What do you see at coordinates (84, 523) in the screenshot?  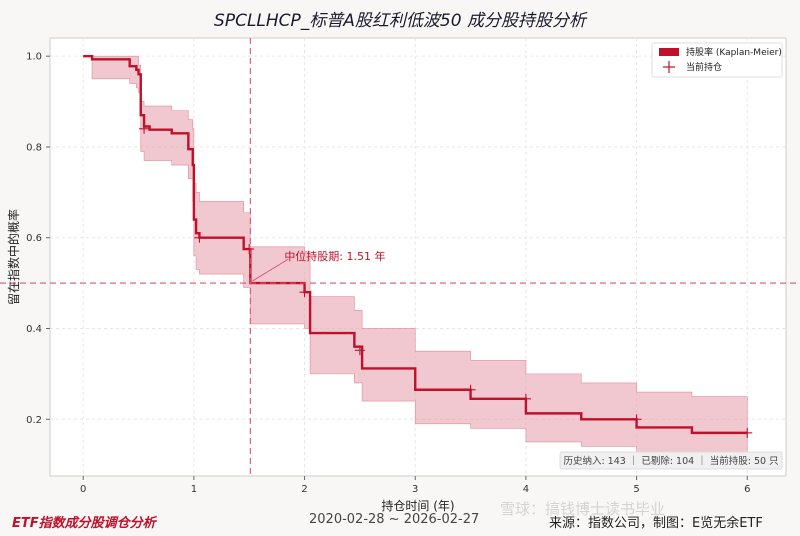 I see `footer-brand: ETF指数成分股调仓分析` at bounding box center [84, 523].